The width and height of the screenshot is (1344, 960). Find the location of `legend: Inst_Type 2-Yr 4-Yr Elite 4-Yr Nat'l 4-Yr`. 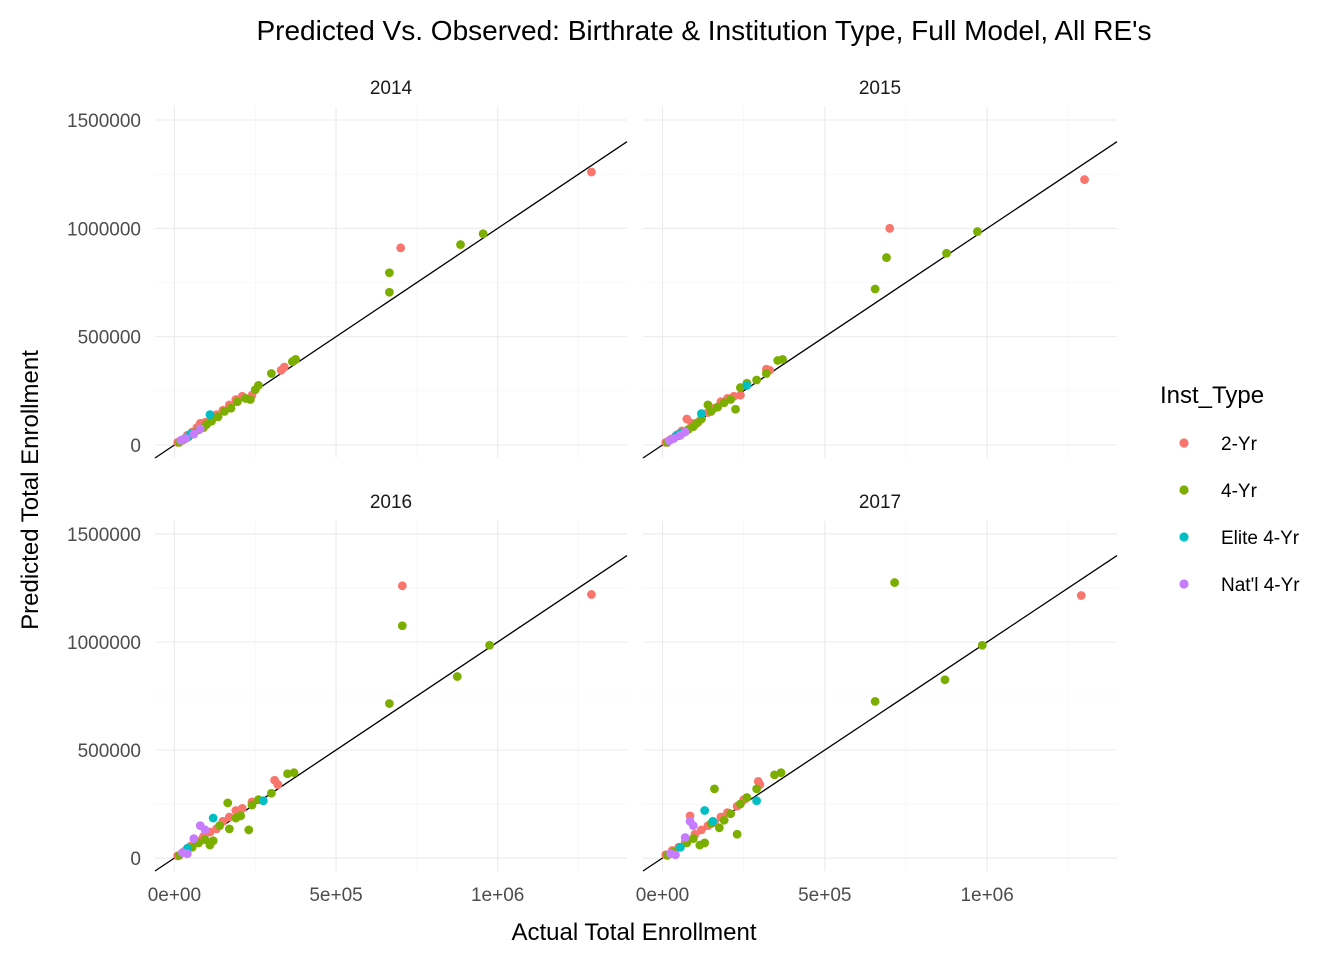

legend: Inst_Type 2-Yr 4-Yr Elite 4-Yr Nat'l 4-Yr is located at coordinates (1230, 489).